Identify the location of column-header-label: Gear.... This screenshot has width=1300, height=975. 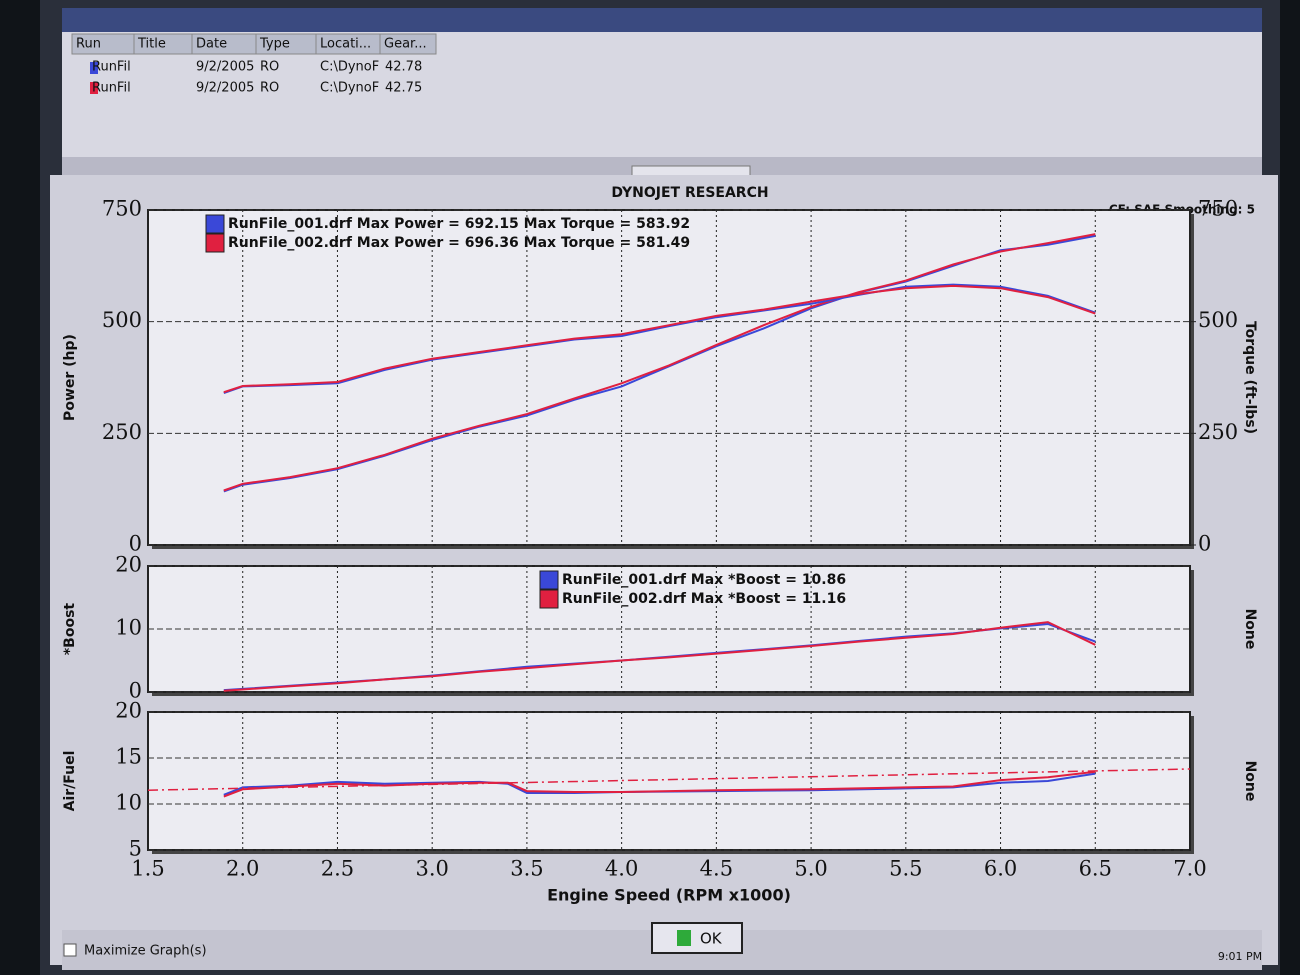
(405, 44).